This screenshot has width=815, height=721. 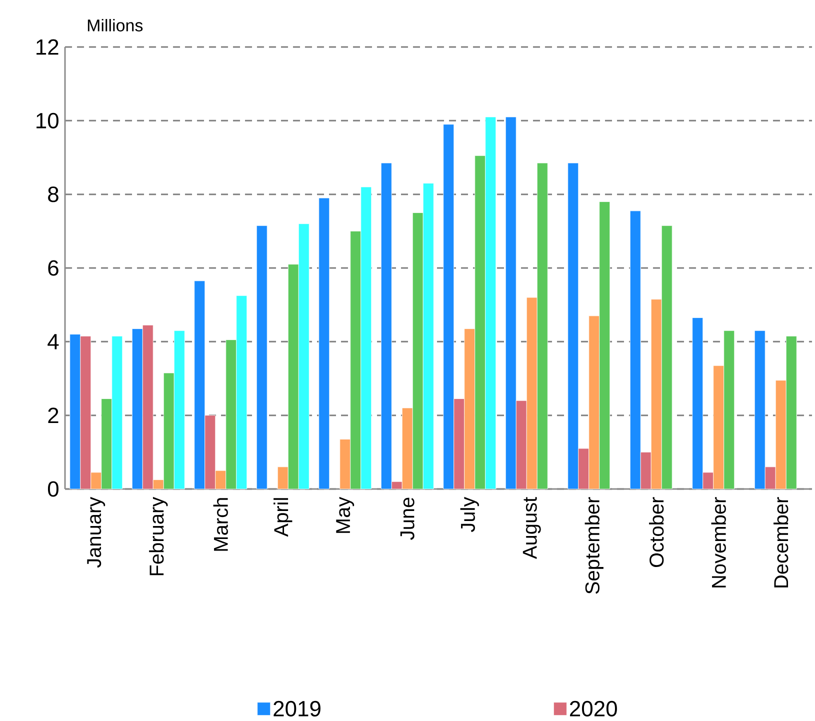 What do you see at coordinates (781, 542) in the screenshot?
I see `x-tick-label: December` at bounding box center [781, 542].